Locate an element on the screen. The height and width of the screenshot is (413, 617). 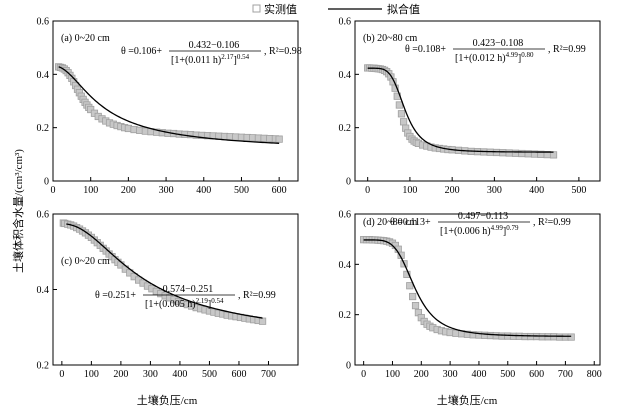
equation-numerator: 0.497−0.113 is located at coordinates (483, 216).